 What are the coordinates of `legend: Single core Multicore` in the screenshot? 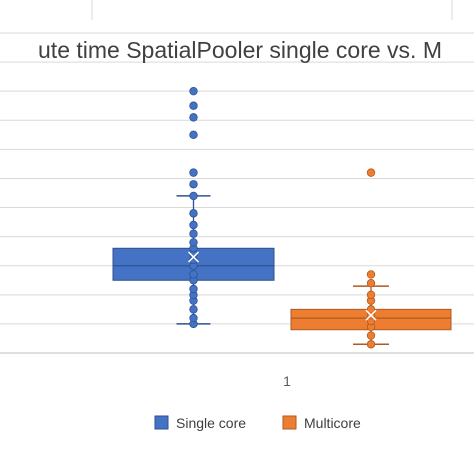 It's located at (257, 423).